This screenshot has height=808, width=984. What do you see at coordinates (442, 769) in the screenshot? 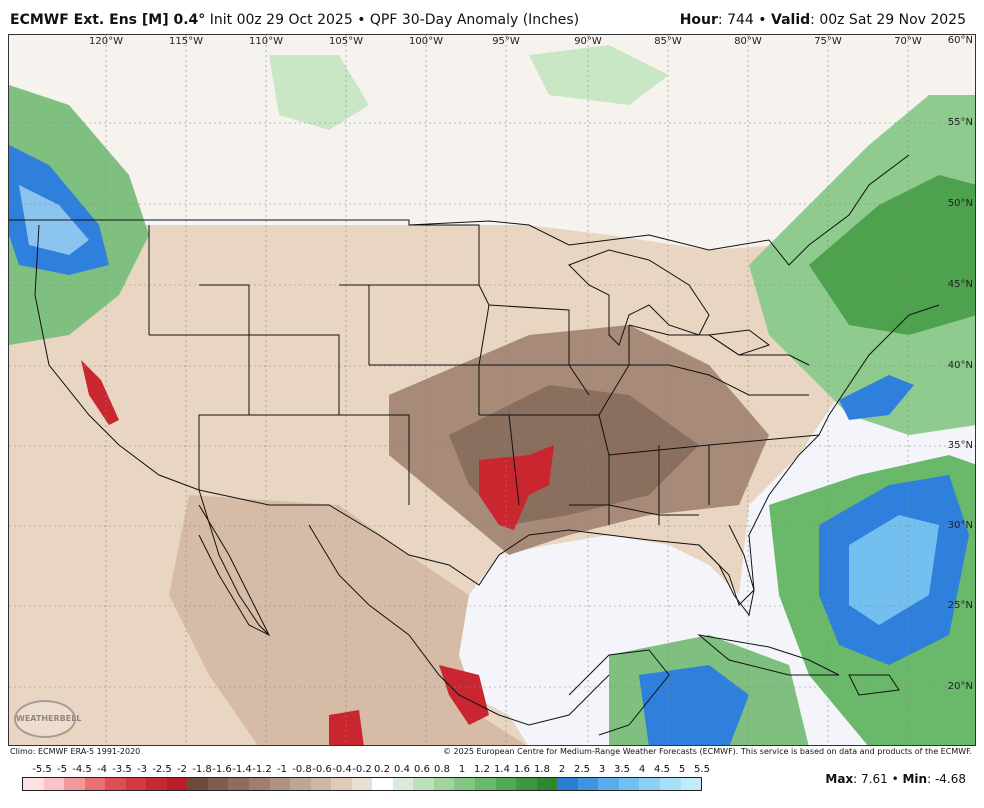
I see `colorbar-label: 0.8` at bounding box center [442, 769].